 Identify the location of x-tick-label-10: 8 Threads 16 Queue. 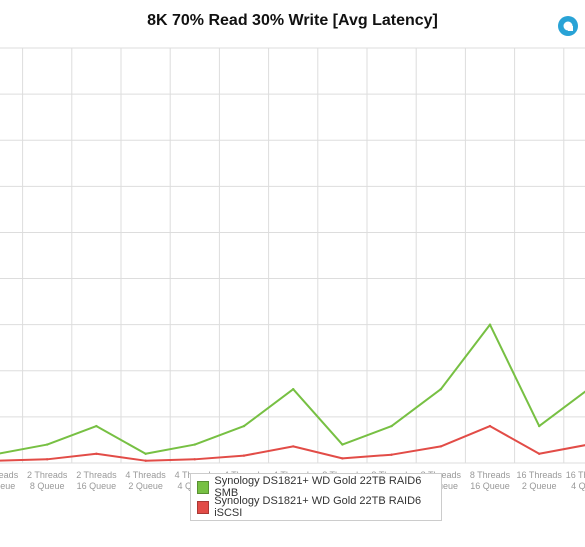
(490, 480).